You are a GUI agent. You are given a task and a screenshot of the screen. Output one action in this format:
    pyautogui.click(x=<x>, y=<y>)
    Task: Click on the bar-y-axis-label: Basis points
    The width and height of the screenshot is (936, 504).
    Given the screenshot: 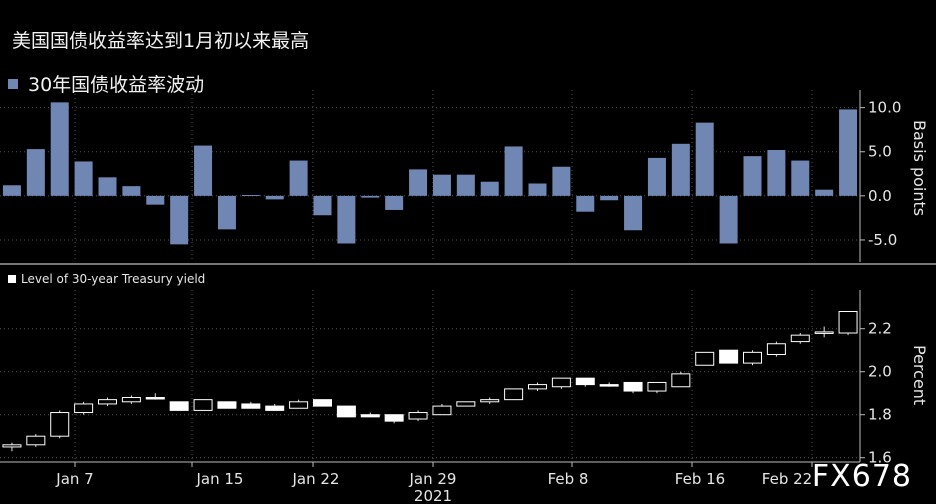 What is the action you would take?
    pyautogui.click(x=919, y=168)
    